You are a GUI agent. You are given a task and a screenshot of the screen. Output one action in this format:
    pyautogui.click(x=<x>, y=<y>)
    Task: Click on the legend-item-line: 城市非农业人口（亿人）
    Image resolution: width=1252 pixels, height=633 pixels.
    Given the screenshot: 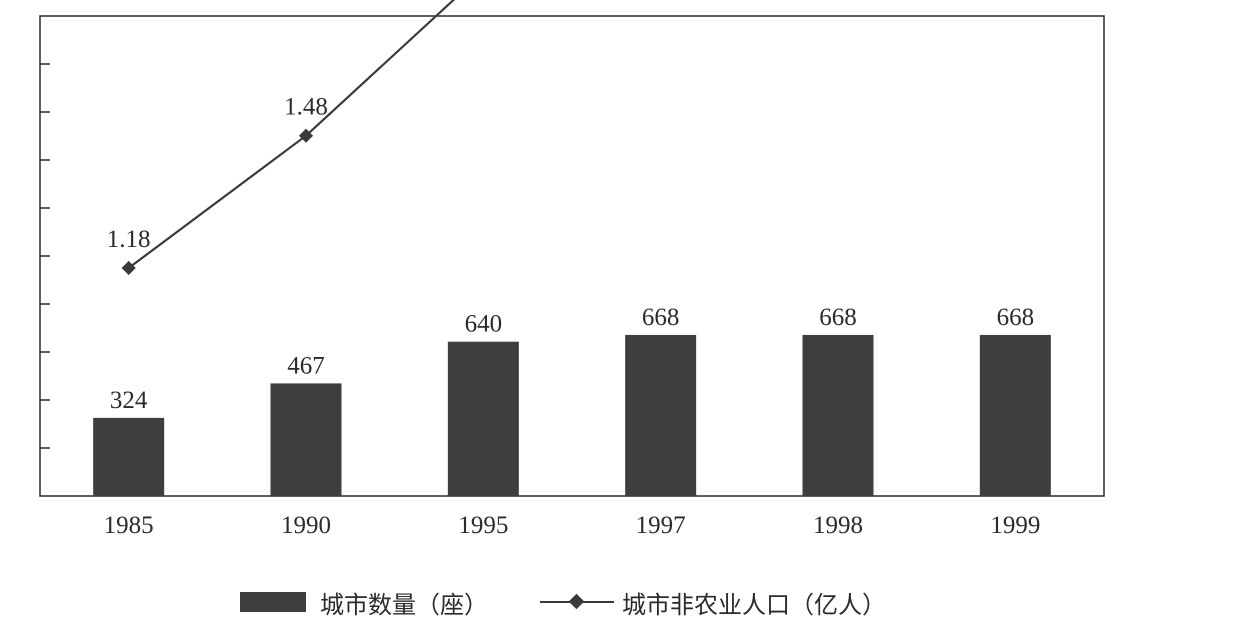 What is the action you would take?
    pyautogui.click(x=713, y=602)
    